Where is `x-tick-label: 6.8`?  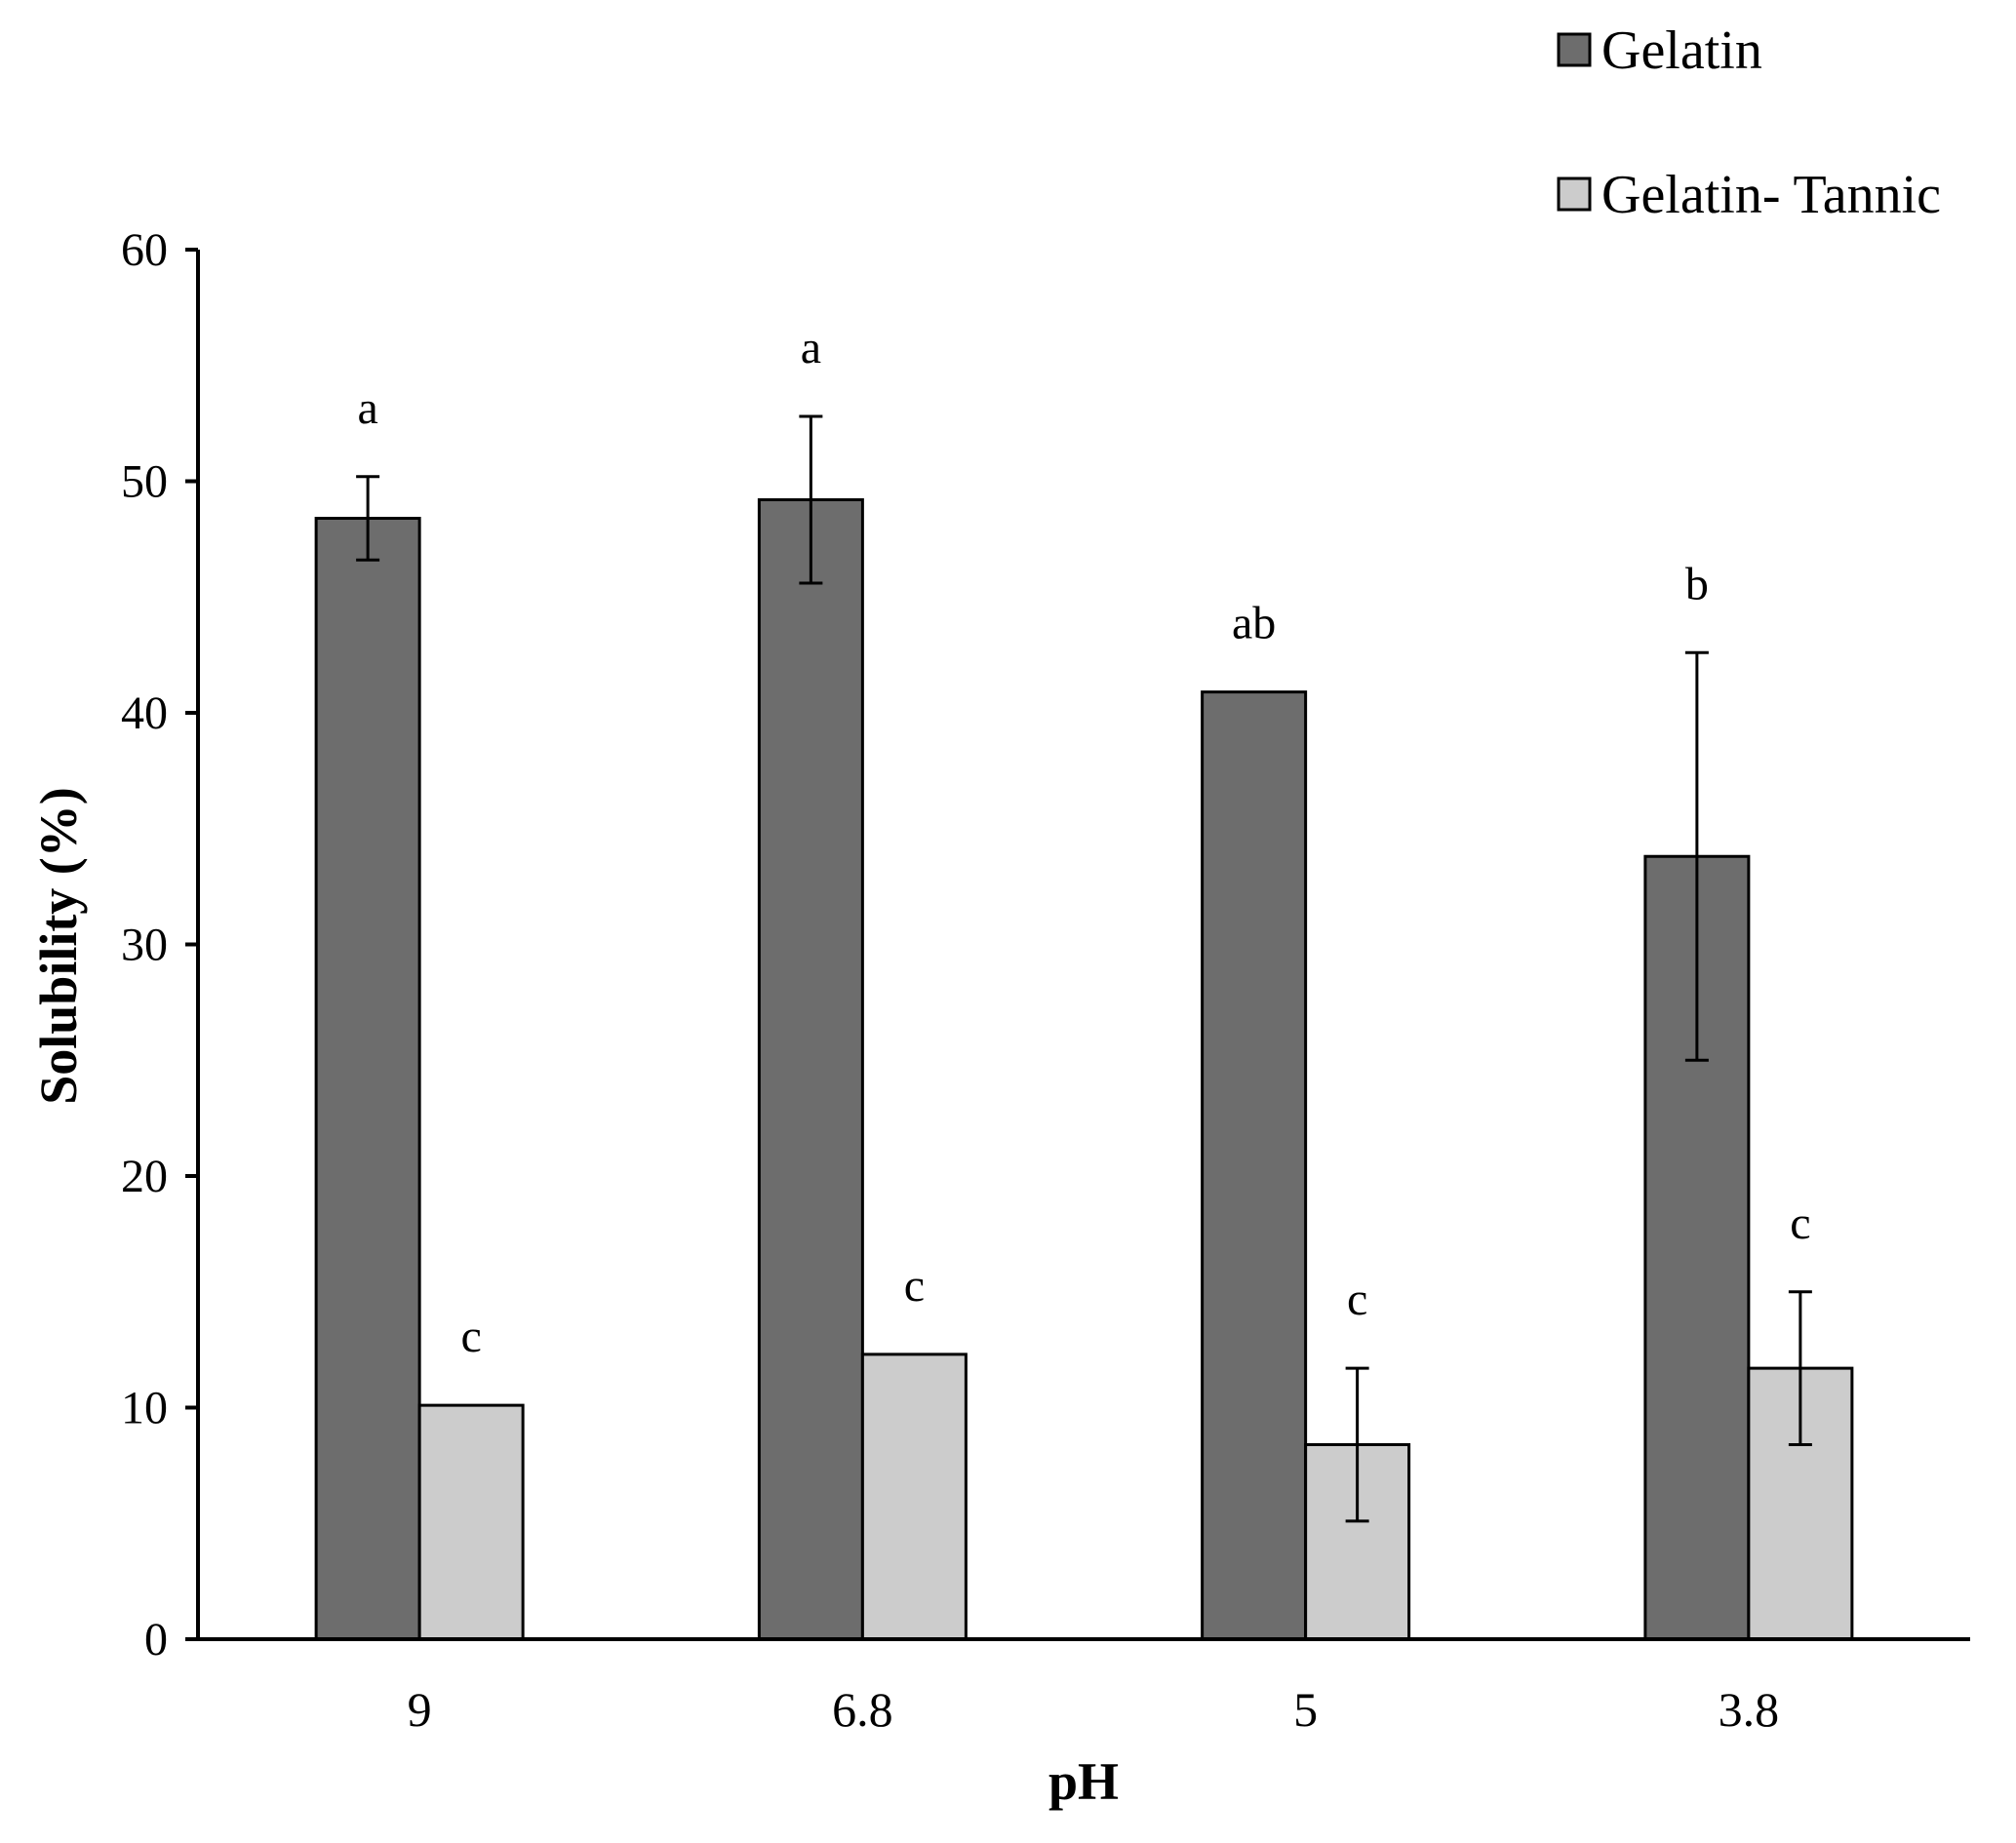
x-tick-label: 6.8 is located at coordinates (862, 1709).